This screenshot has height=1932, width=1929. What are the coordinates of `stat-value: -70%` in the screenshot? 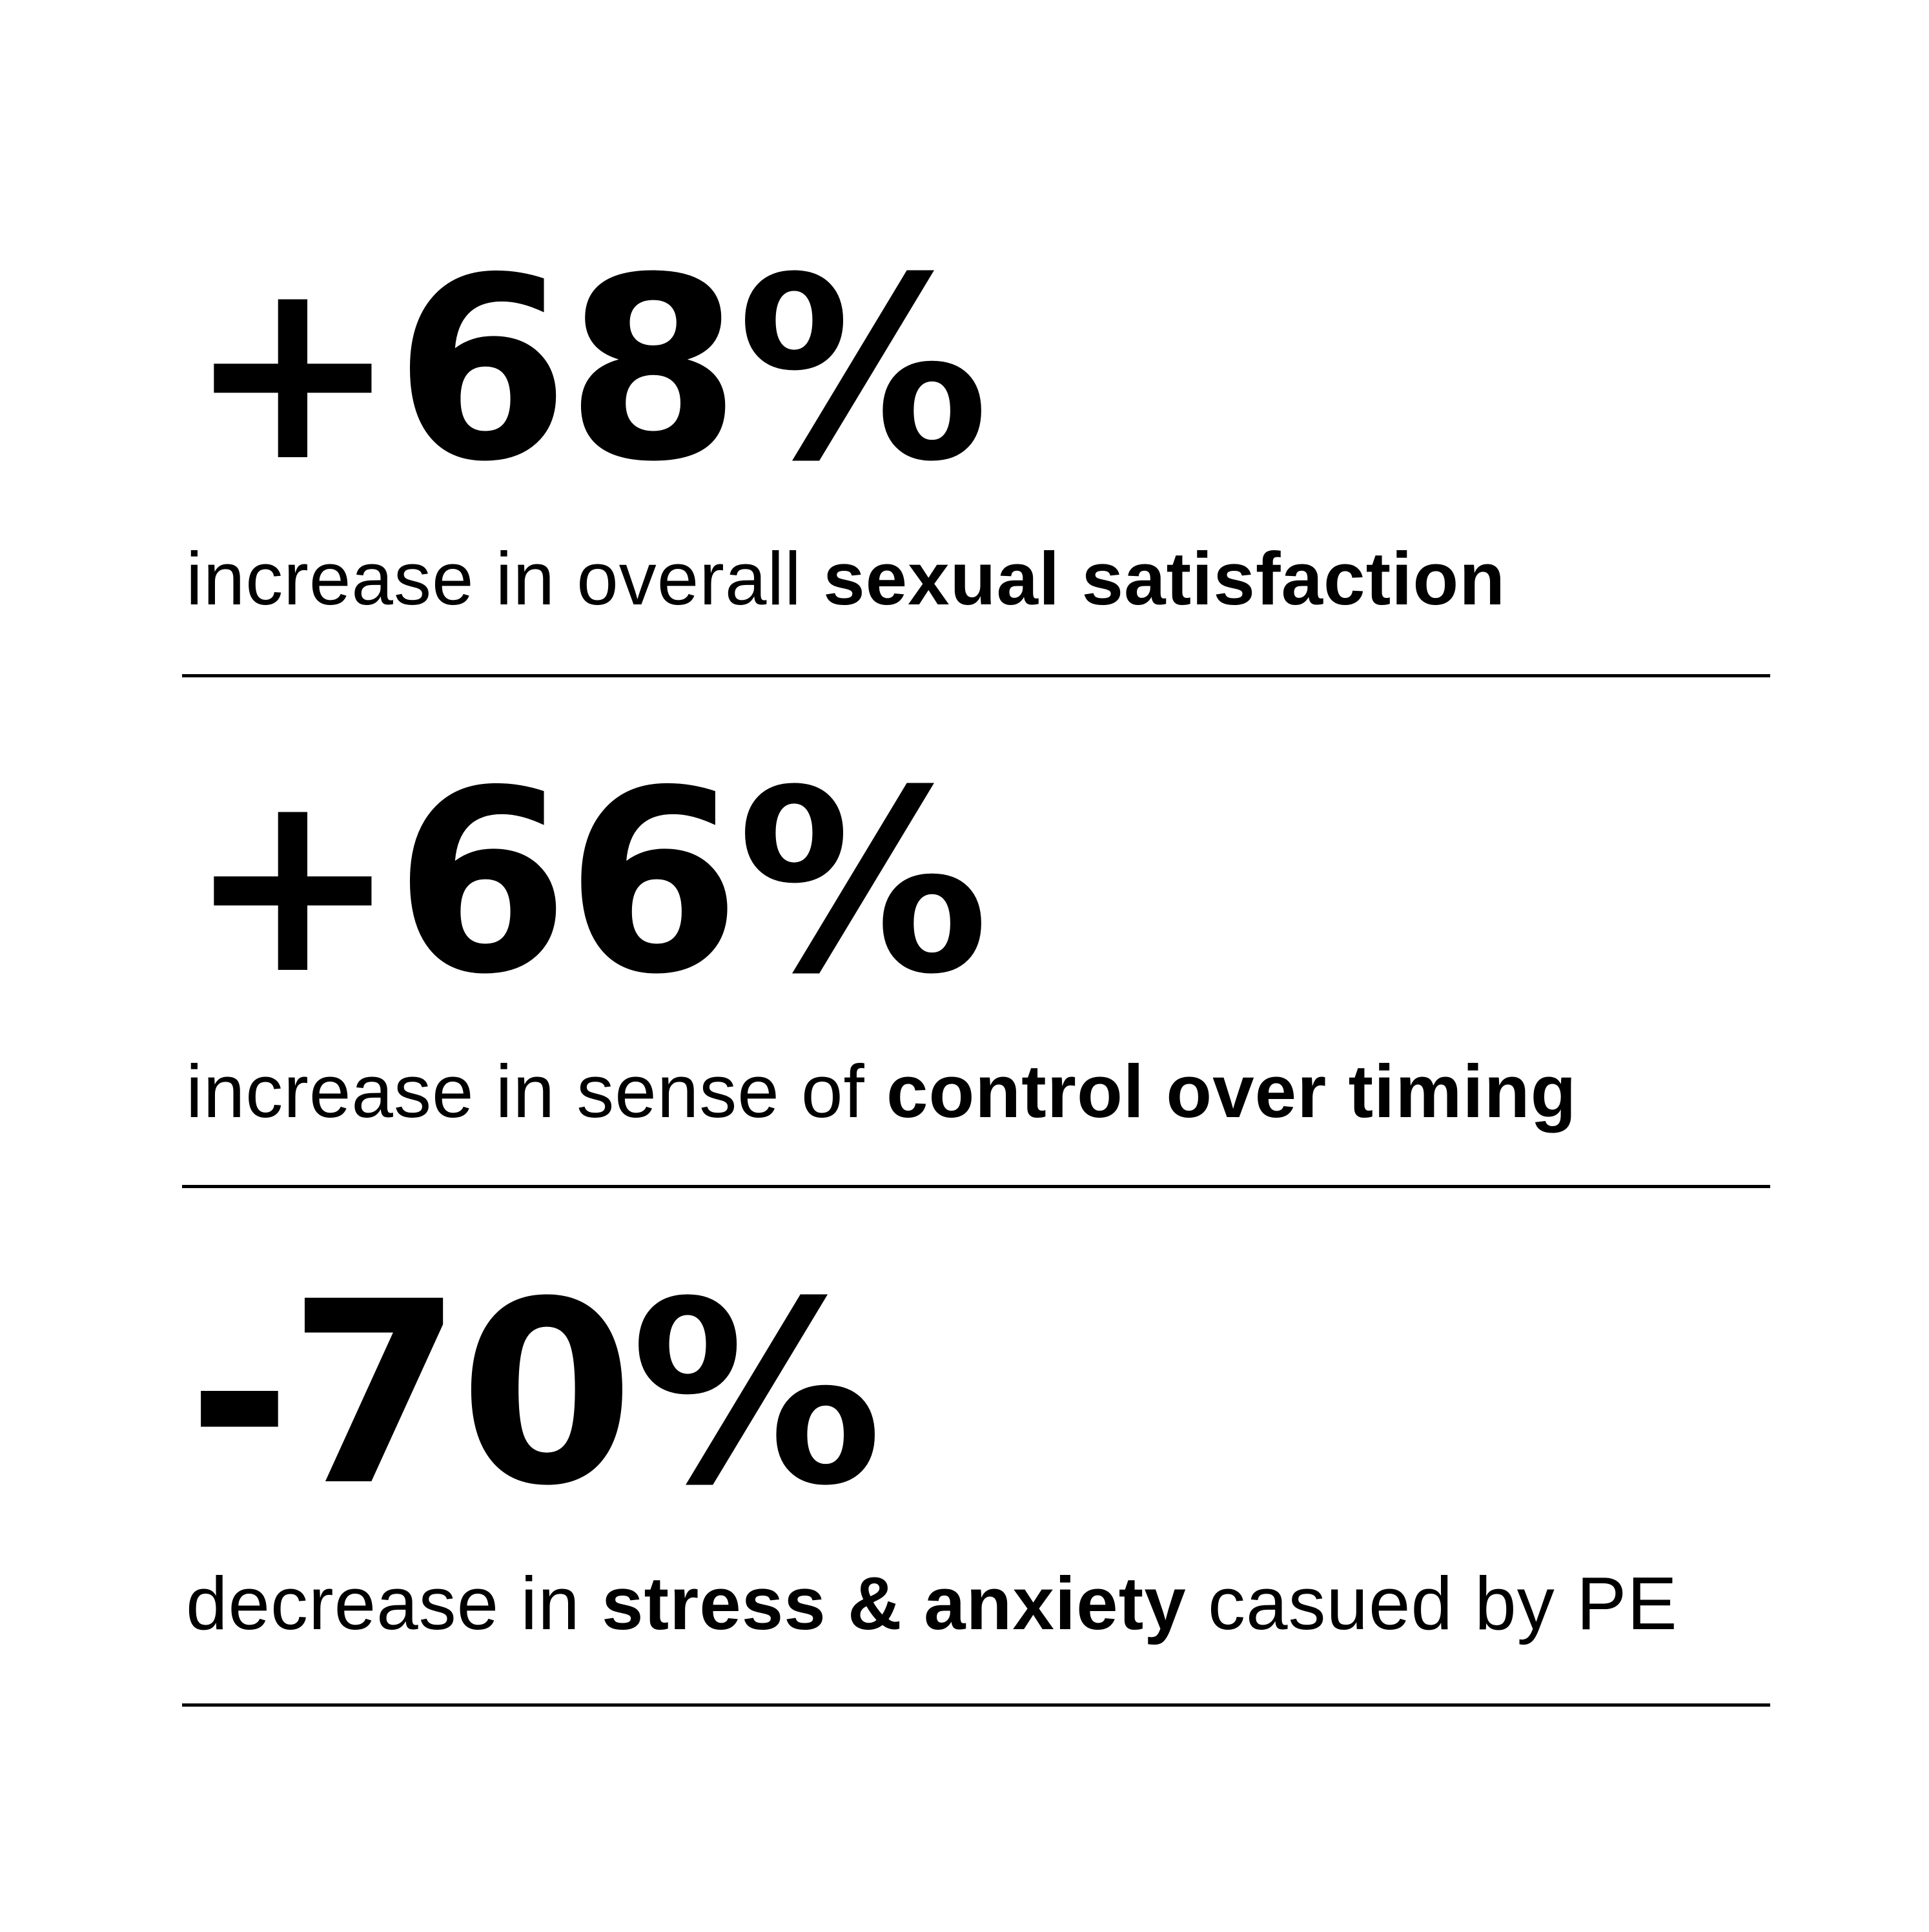 It's located at (535, 1394).